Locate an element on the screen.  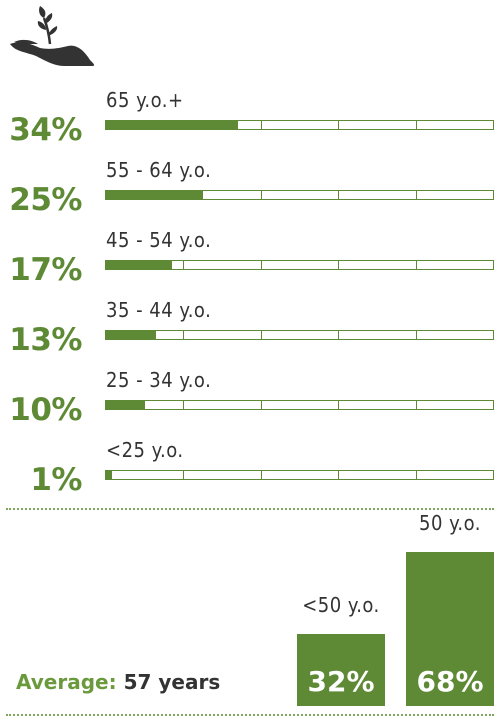
age-row: 1% <25 y.o. is located at coordinates (250, 473).